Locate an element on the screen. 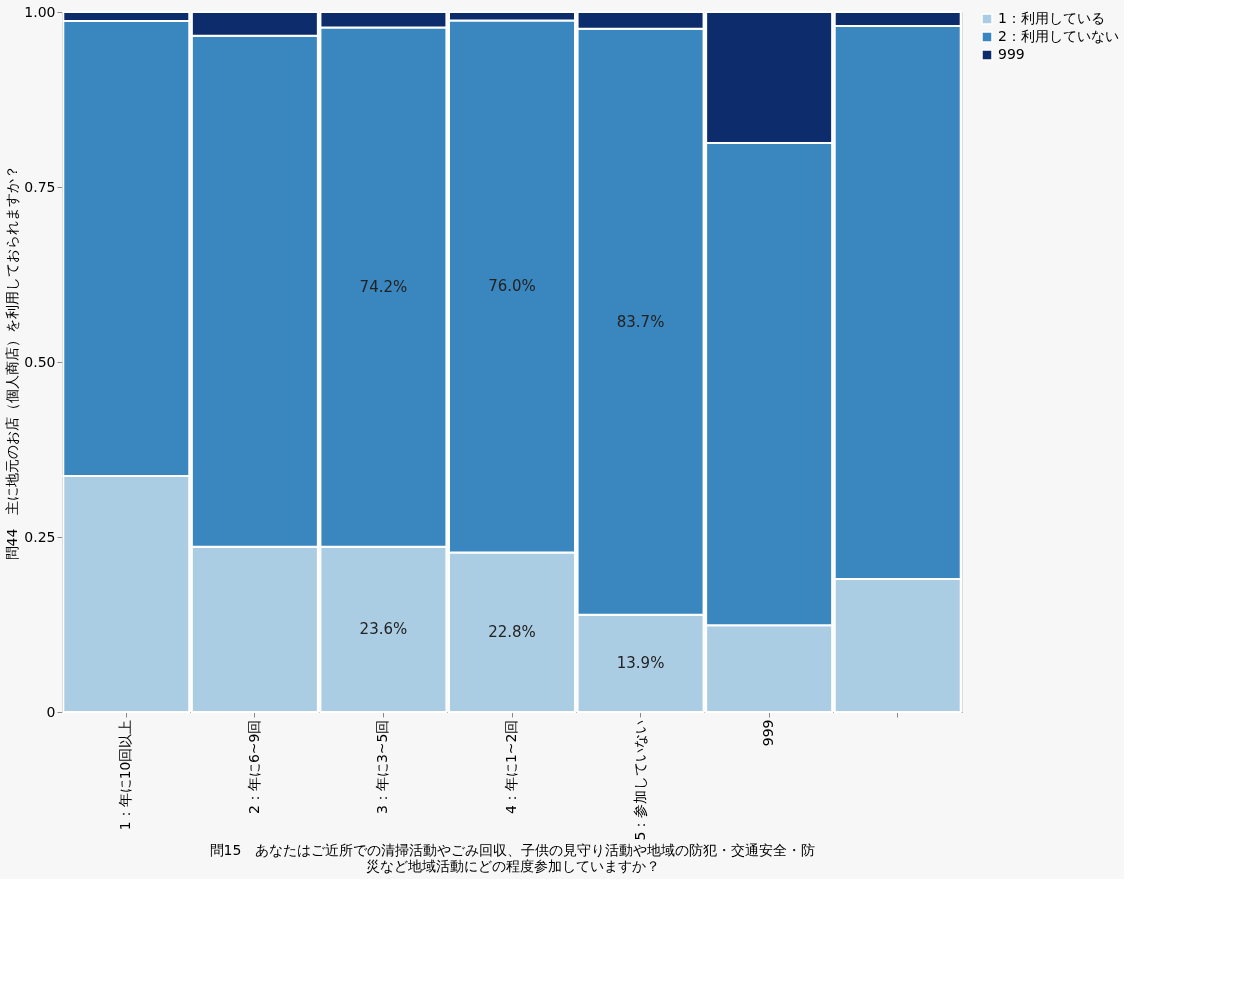 Image resolution: width=1242 pixels, height=1002 pixels. y-tick-label: 1.00 is located at coordinates (40, 11).